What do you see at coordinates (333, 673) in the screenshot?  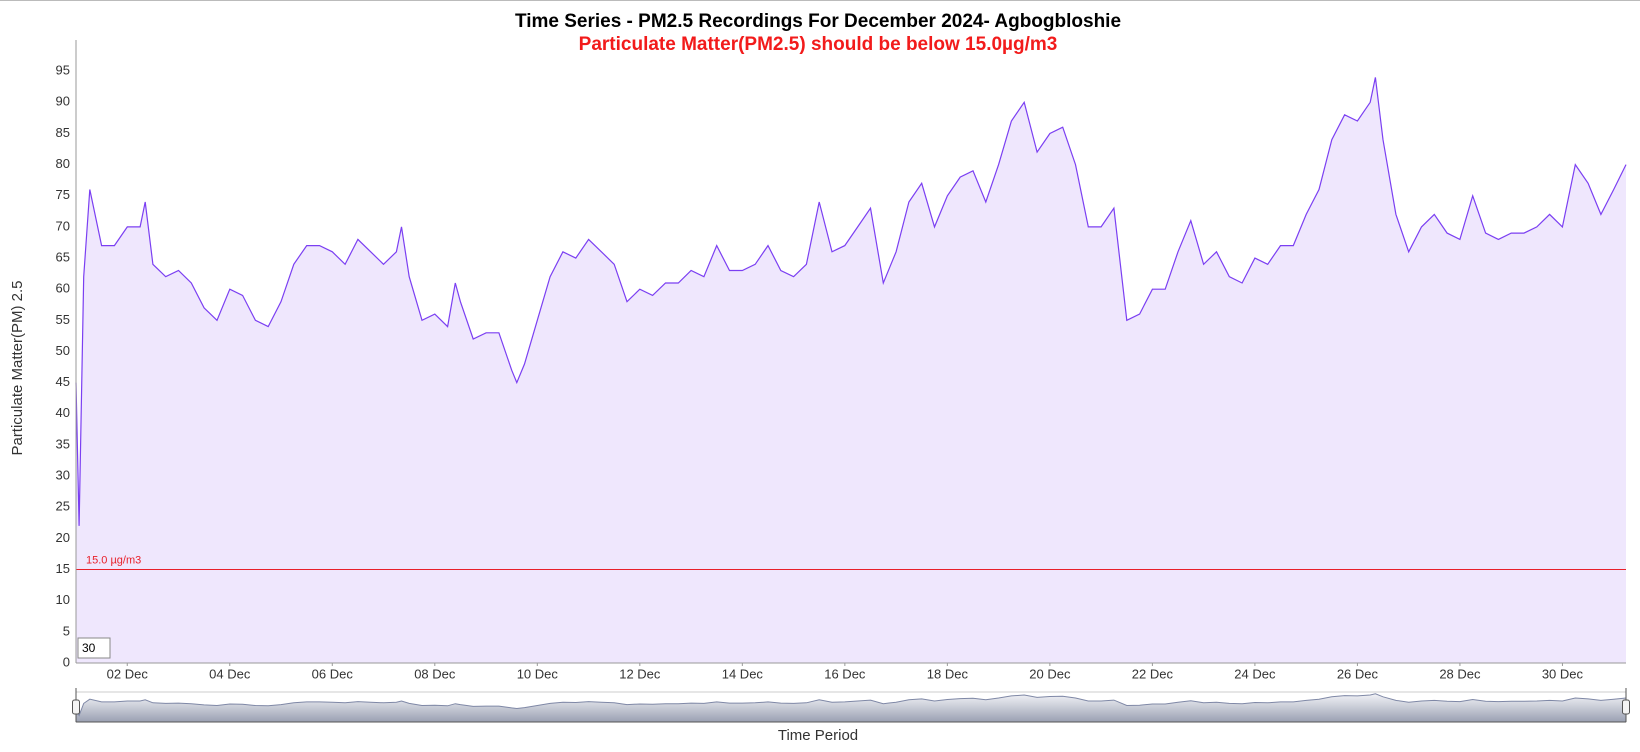 I see `x-tick-label: 06 Dec` at bounding box center [333, 673].